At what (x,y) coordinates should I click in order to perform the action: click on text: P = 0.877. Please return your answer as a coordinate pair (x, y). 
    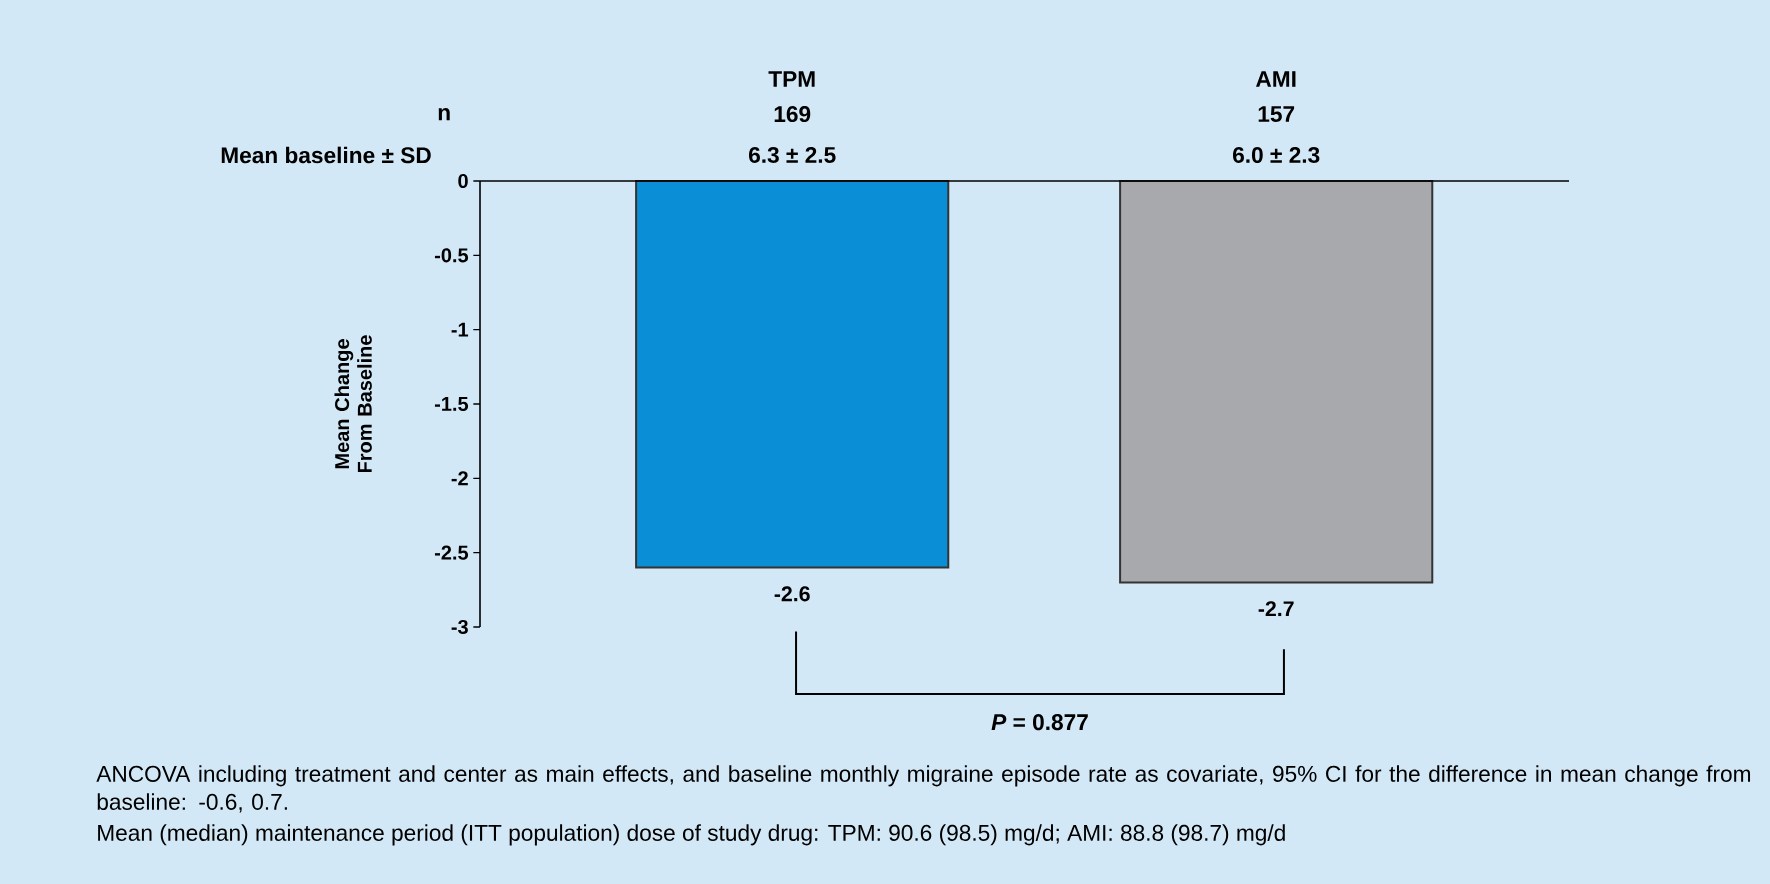
    Looking at the image, I should click on (1039, 722).